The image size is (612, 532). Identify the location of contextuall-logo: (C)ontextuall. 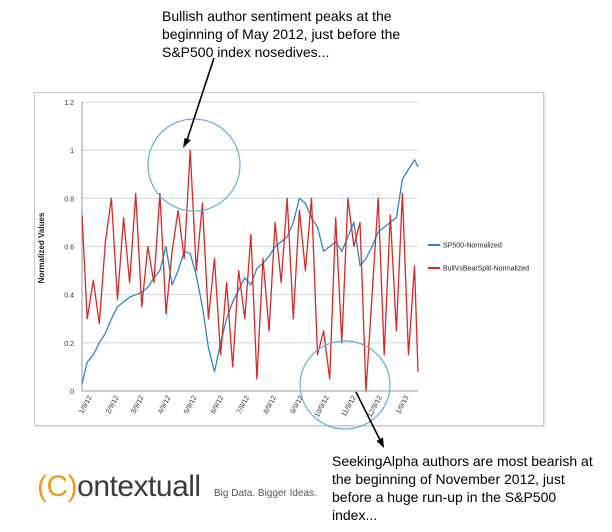
(119, 487).